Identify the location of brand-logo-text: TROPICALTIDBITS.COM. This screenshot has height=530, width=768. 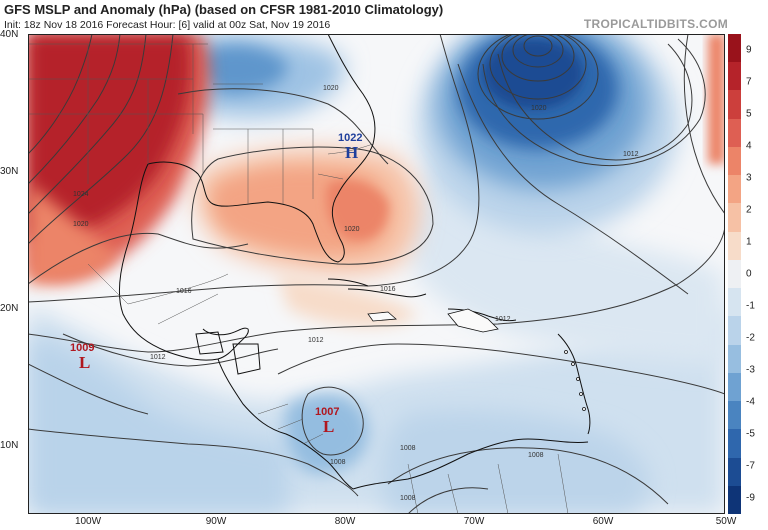
(655, 24).